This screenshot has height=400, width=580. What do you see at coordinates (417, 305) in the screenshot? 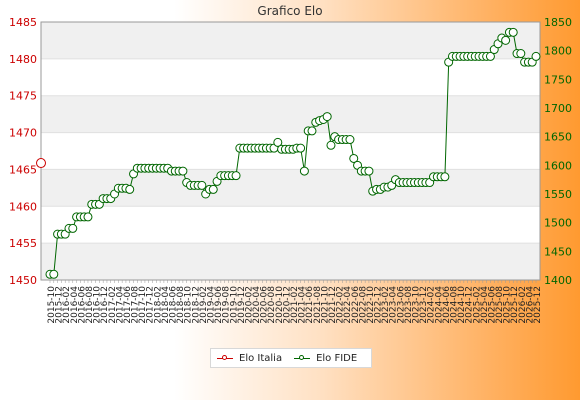
I see `x-tick-label: 2023-10` at bounding box center [417, 305].